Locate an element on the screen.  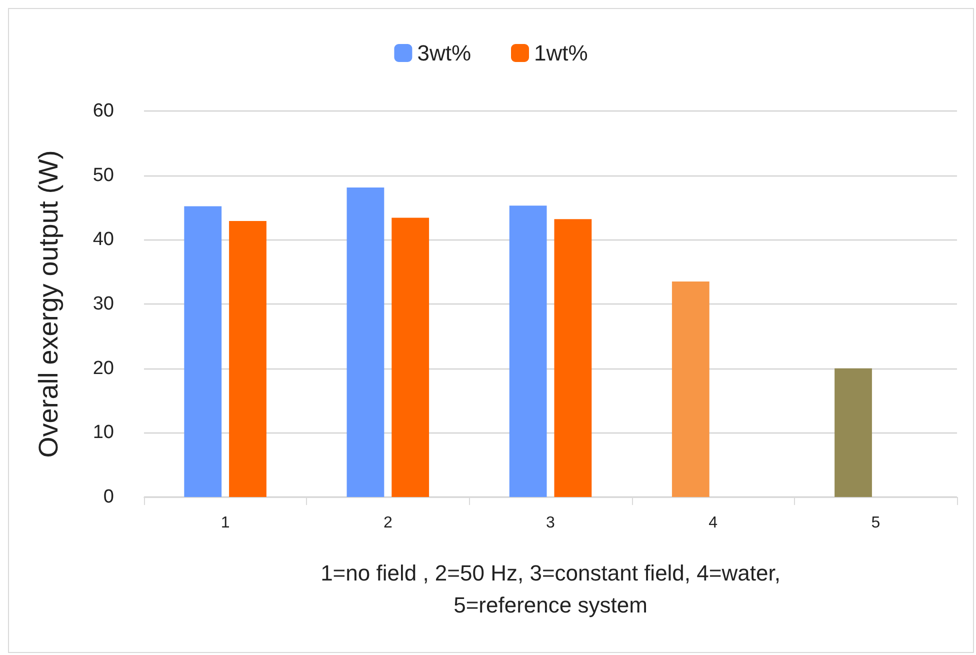
y-tick-label: 60 is located at coordinates (103, 111).